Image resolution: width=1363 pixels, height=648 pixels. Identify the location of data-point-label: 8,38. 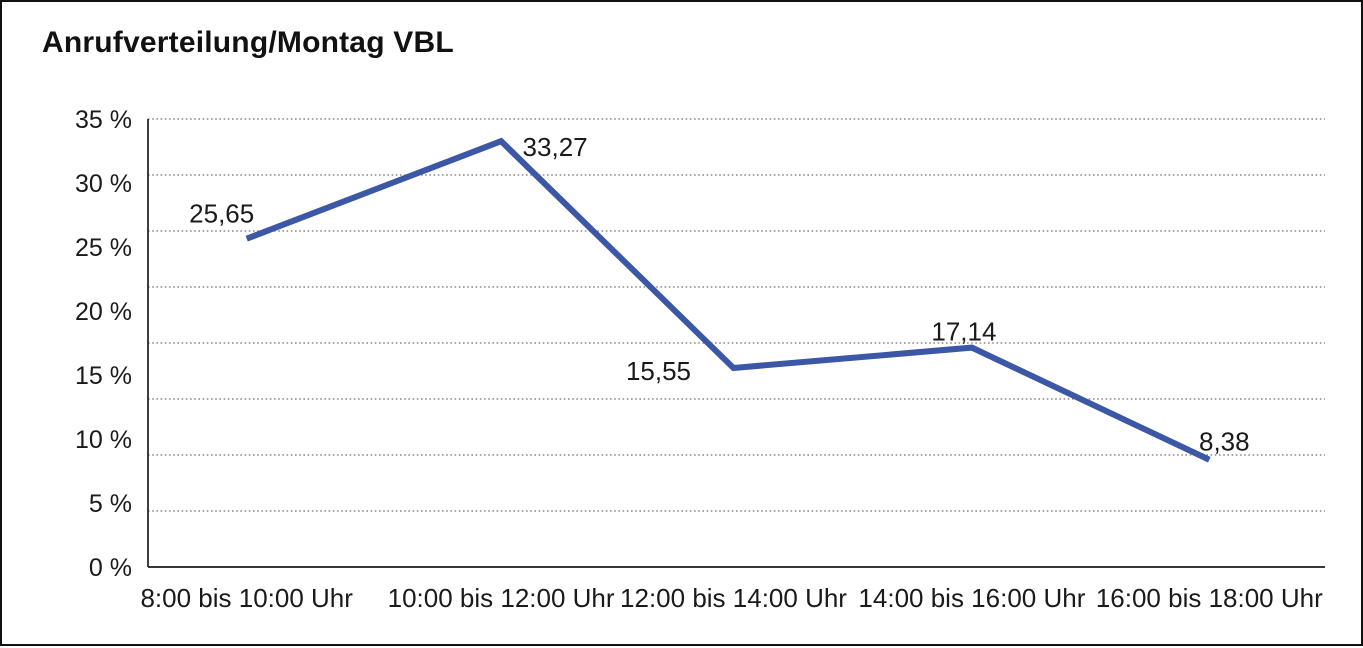
(1224, 442).